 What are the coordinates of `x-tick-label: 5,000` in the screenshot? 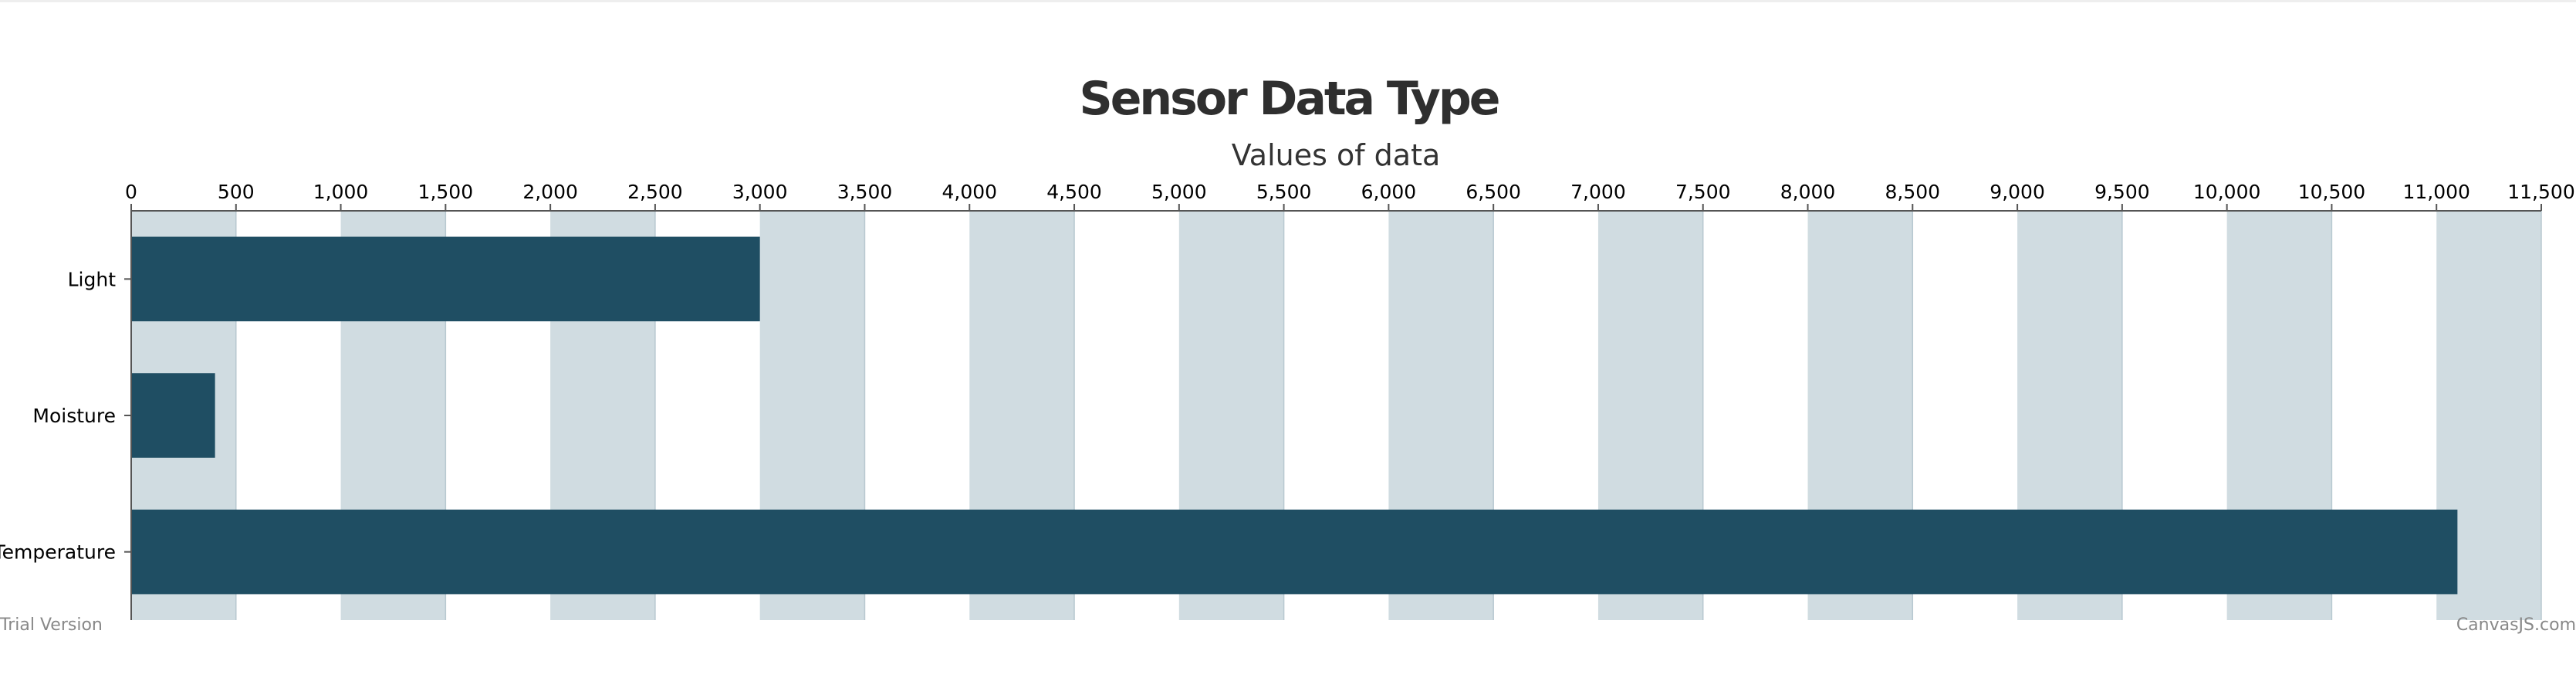 It's located at (1179, 192).